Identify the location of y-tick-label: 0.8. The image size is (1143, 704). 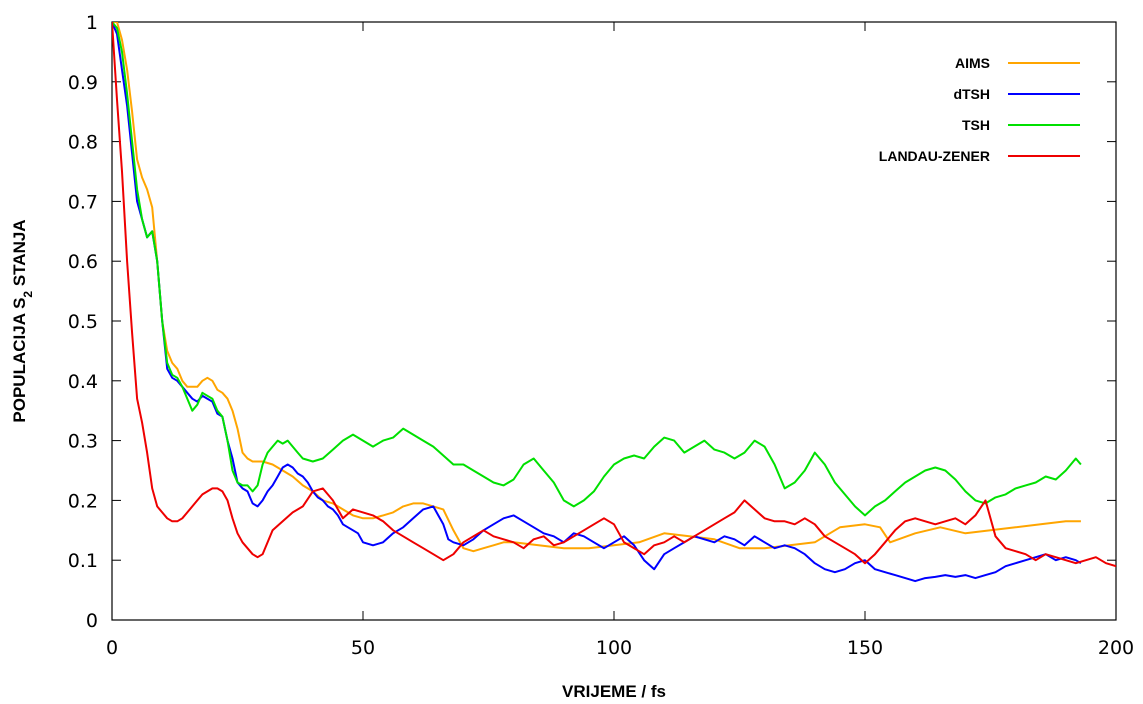
(83, 143).